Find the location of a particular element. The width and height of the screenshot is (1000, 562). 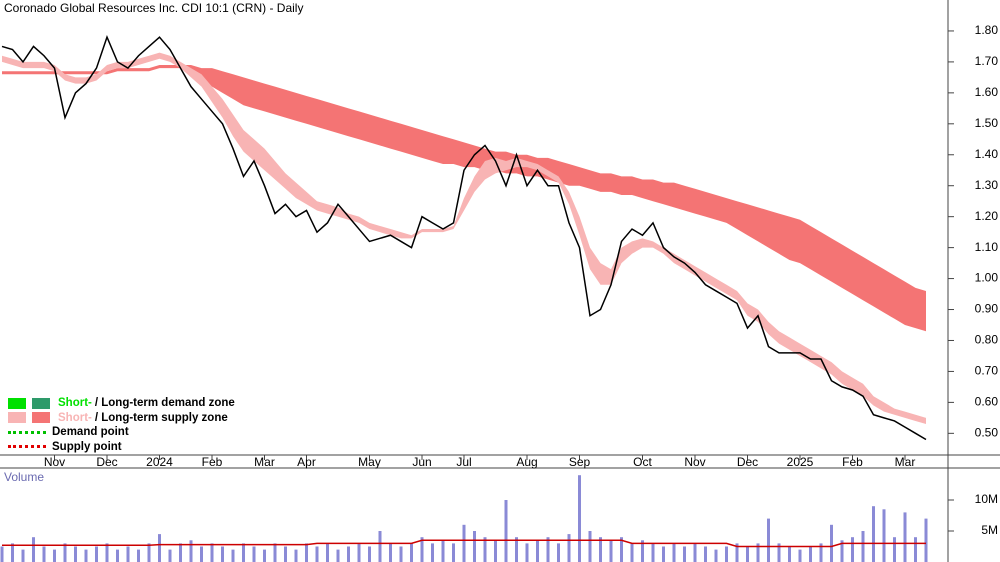

y-tick-label: 1.60 is located at coordinates (987, 92).